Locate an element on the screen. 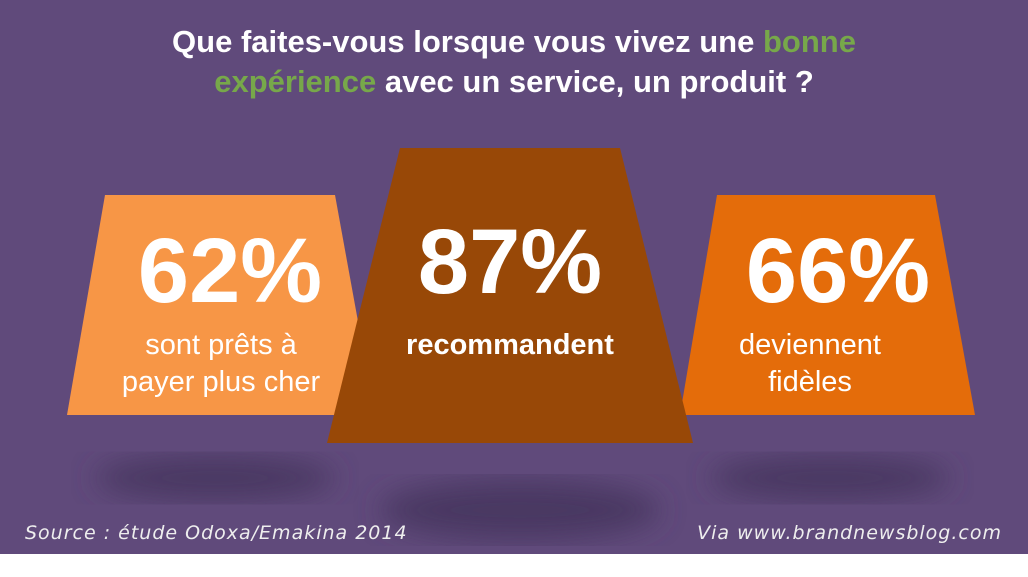  stat-shape-right is located at coordinates (827, 305).